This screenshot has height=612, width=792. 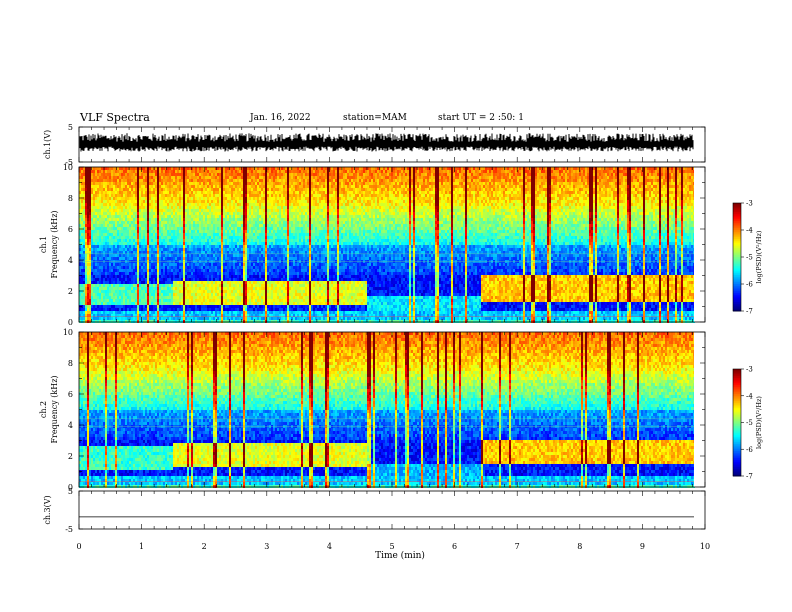 I want to click on station-label: station=MAM, so click(x=375, y=118).